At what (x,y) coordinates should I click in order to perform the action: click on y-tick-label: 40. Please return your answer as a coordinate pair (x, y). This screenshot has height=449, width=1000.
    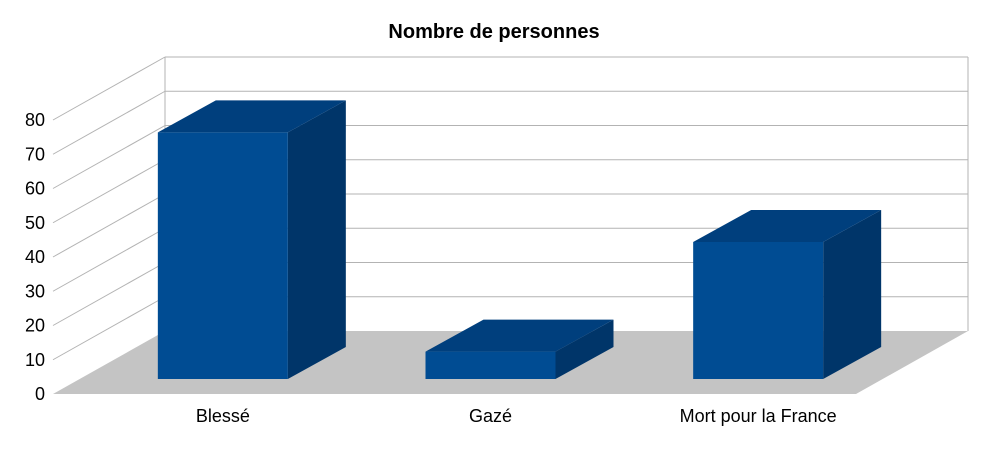
    Looking at the image, I should click on (35, 257).